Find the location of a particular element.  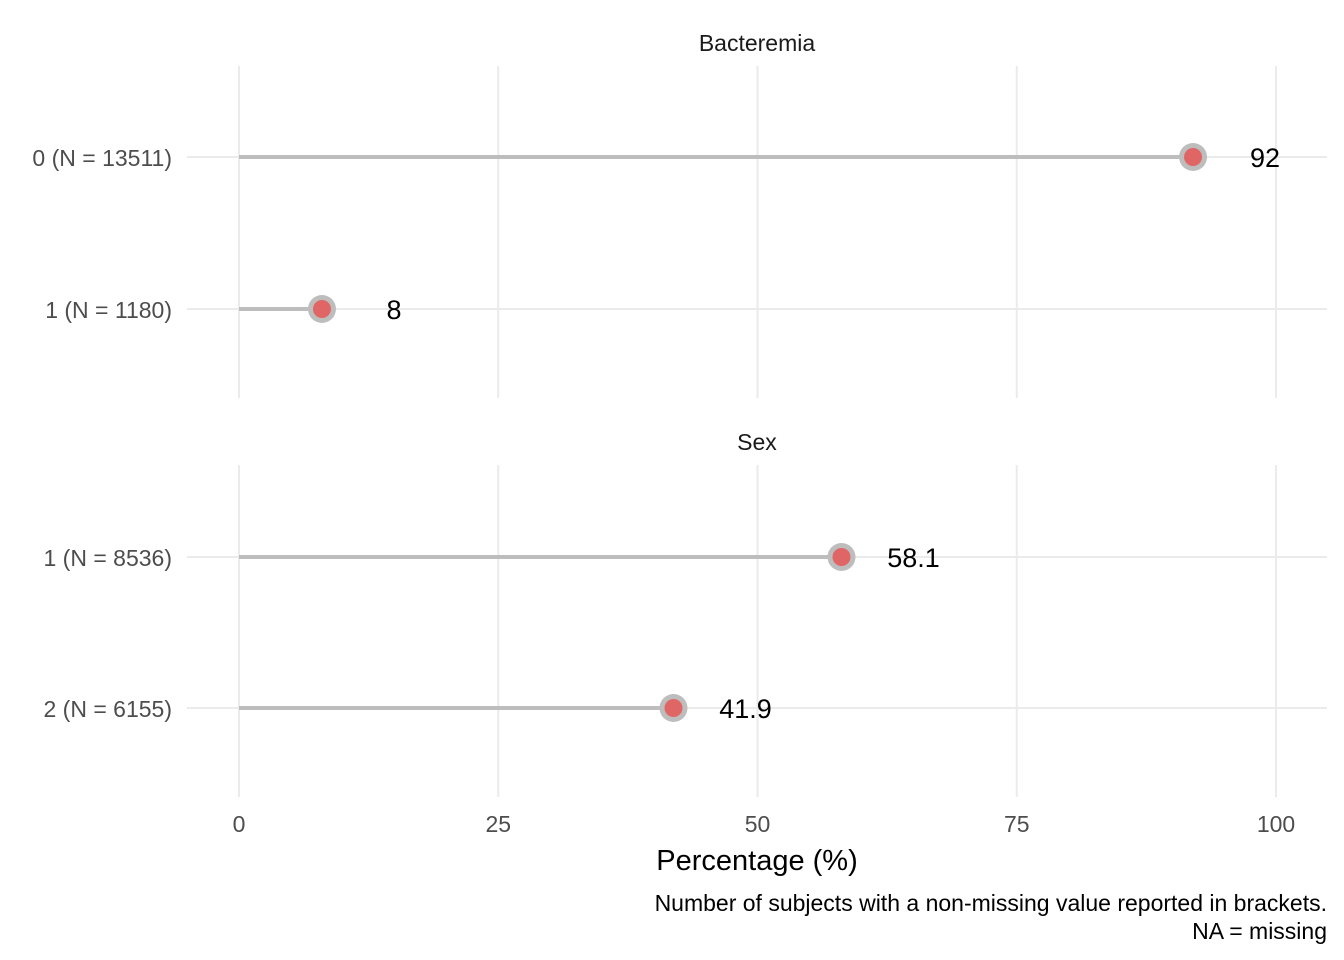

x-tick-label: 100 is located at coordinates (1276, 824).